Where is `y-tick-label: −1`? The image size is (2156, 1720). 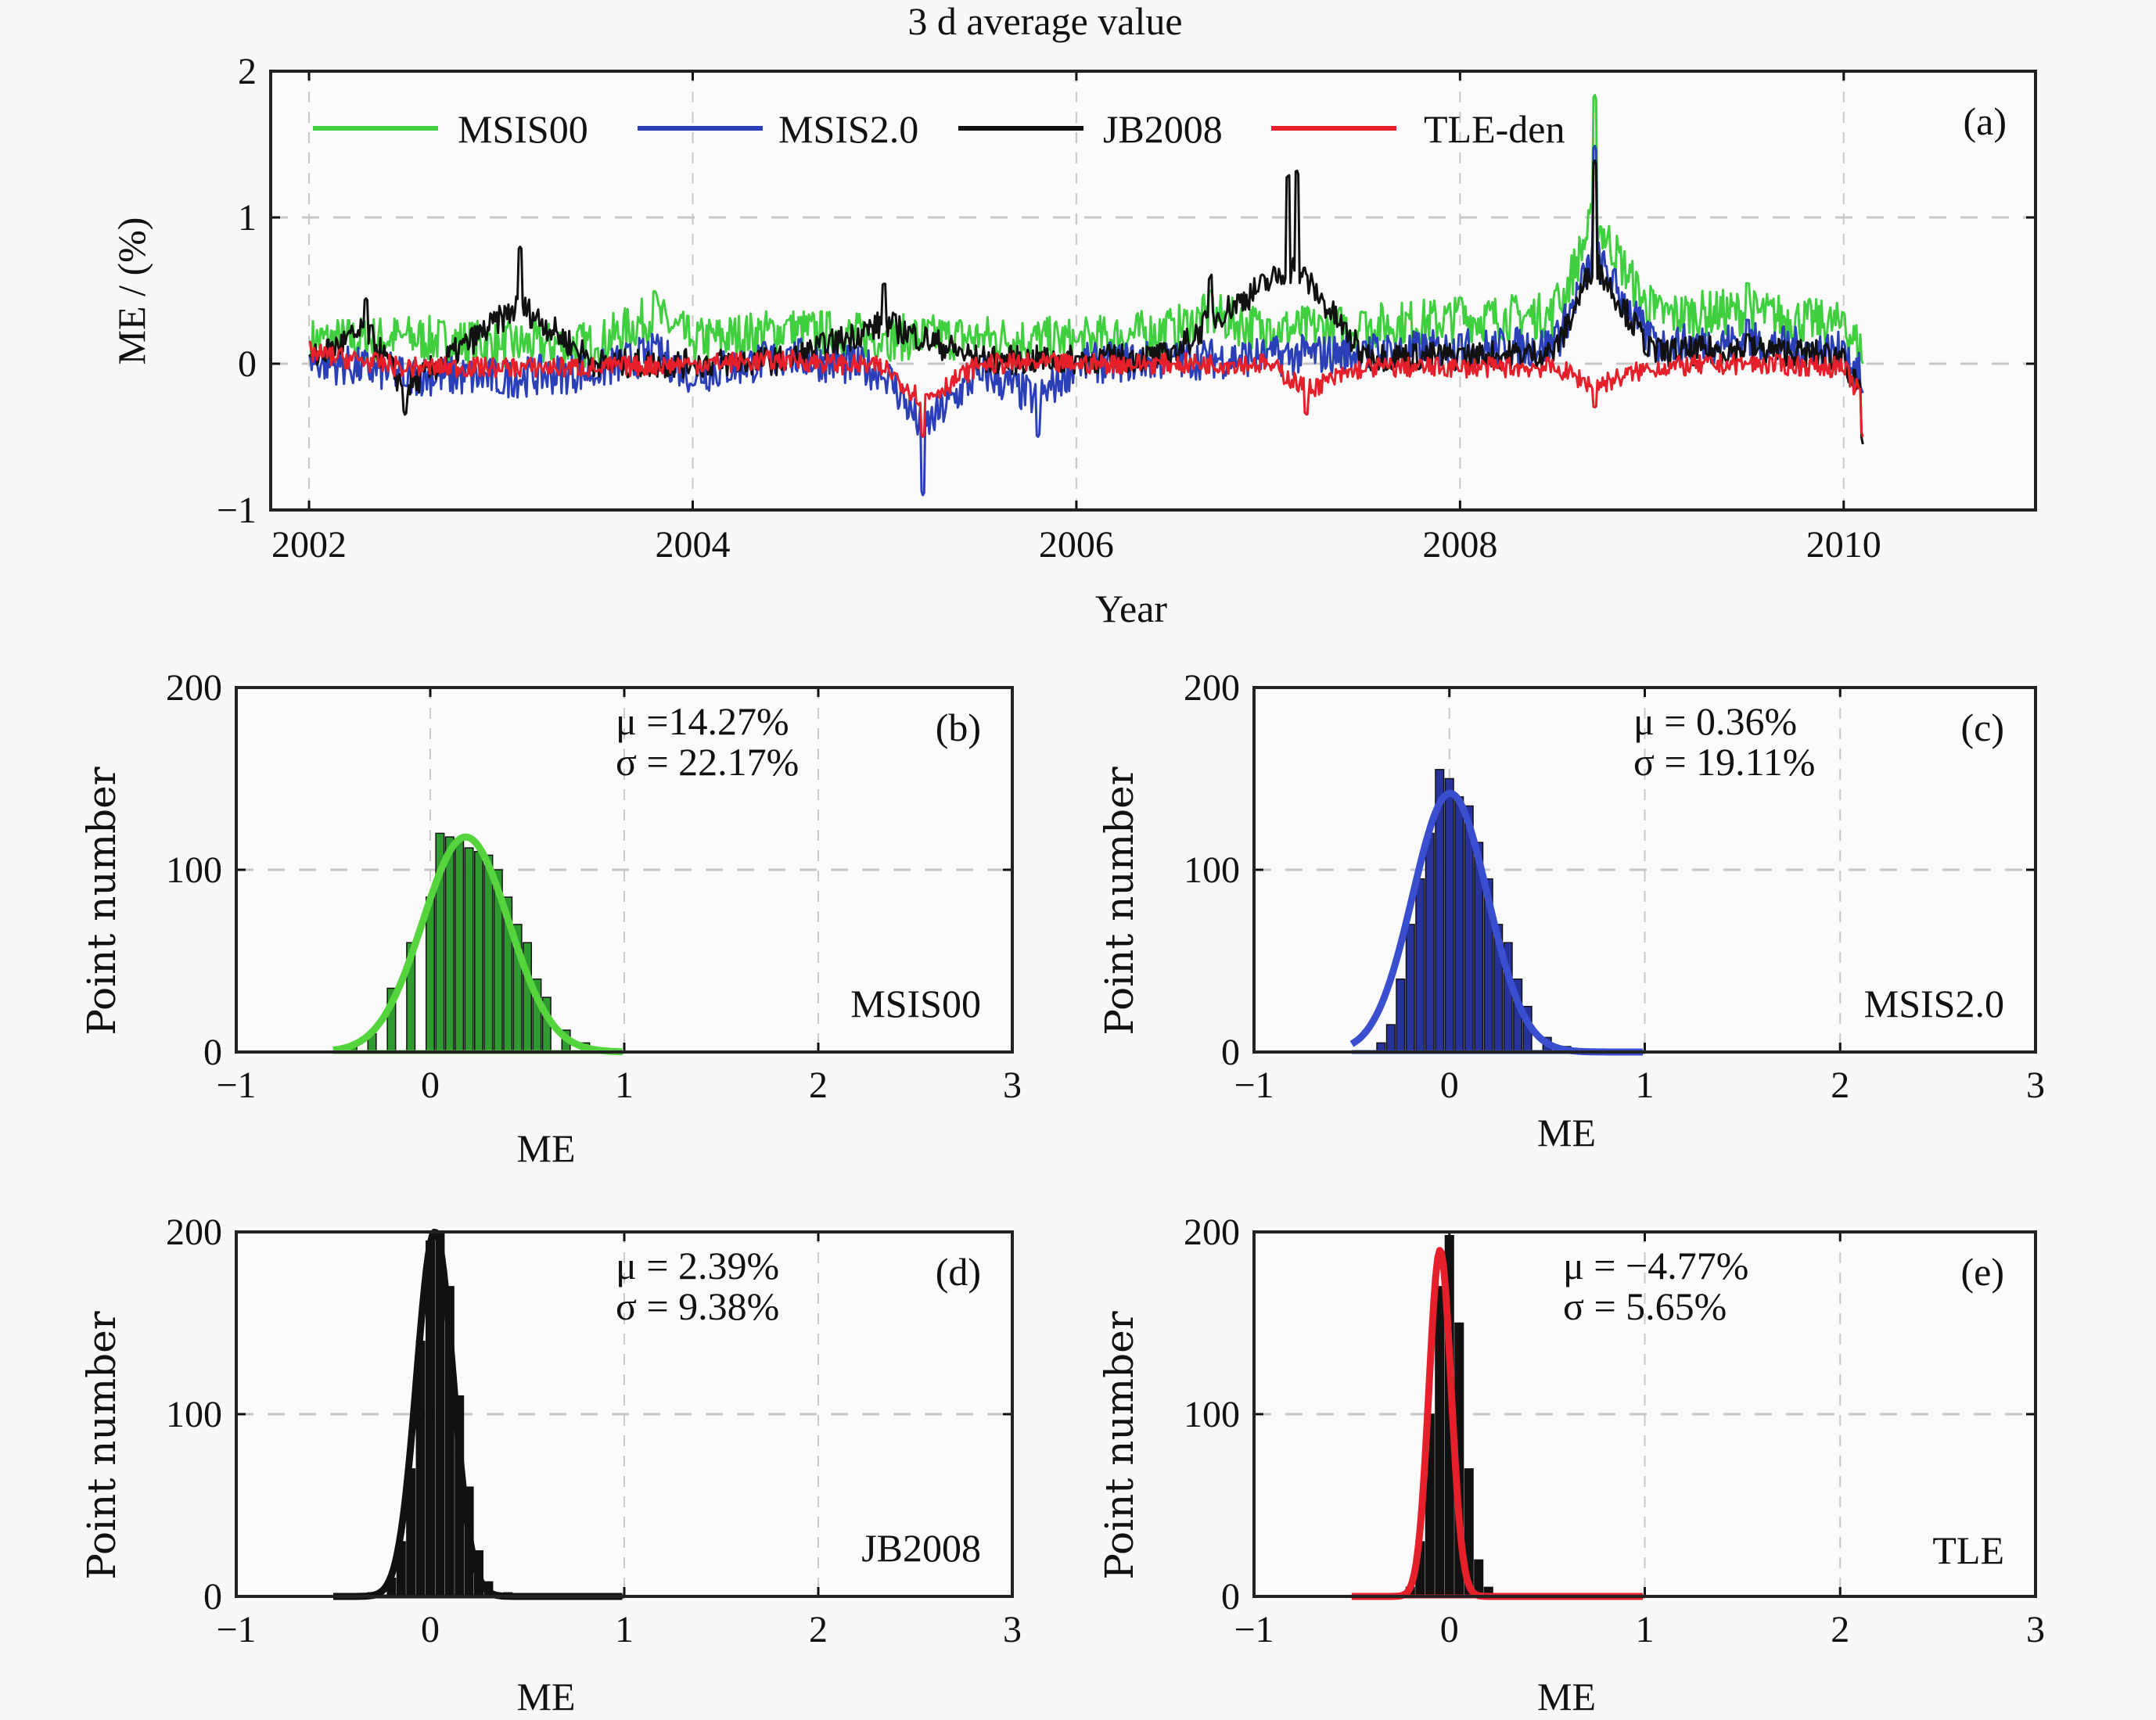
y-tick-label: −1 is located at coordinates (237, 511).